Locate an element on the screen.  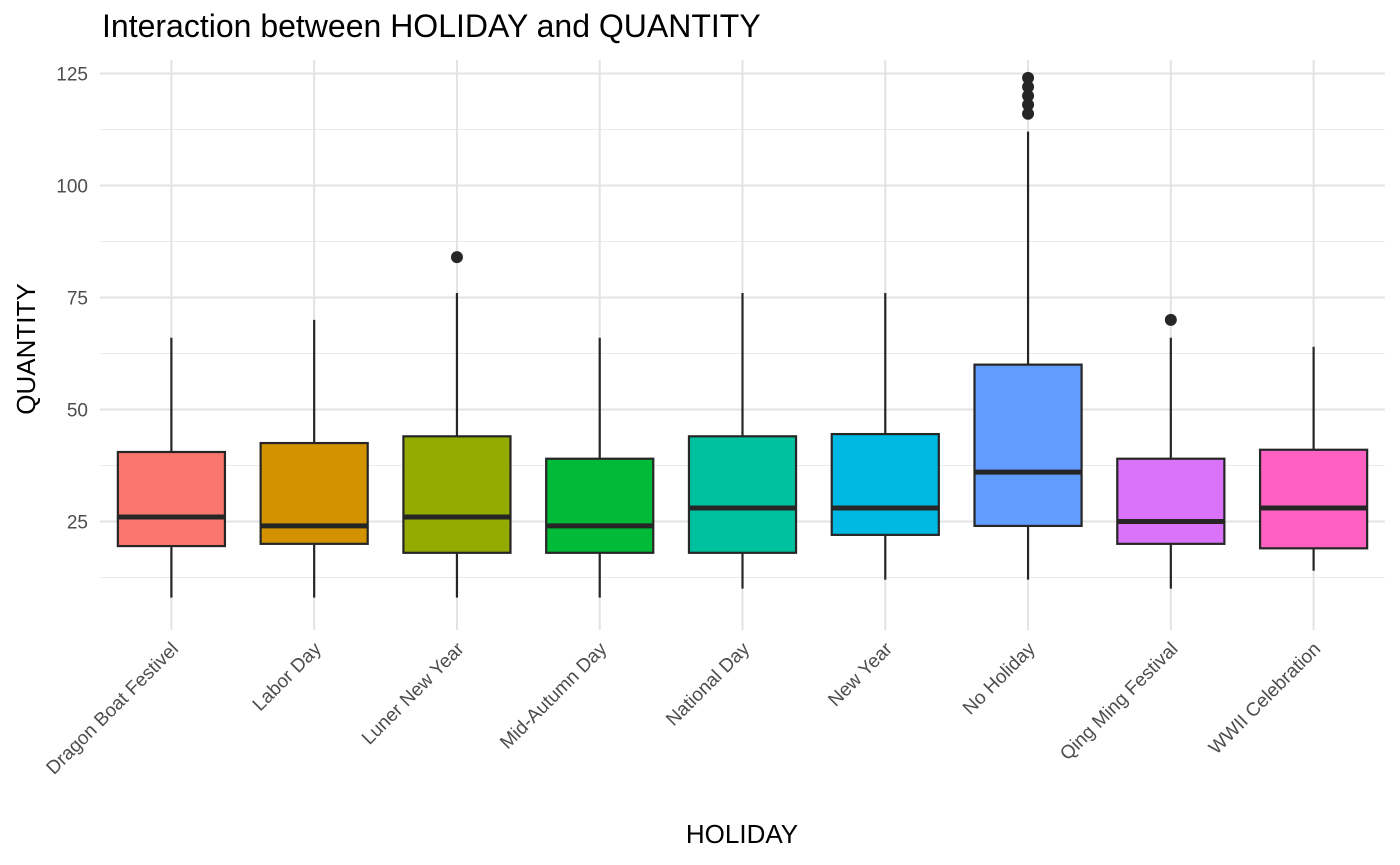
x-tick-label: Qing Ming Festival is located at coordinates (1119, 702).